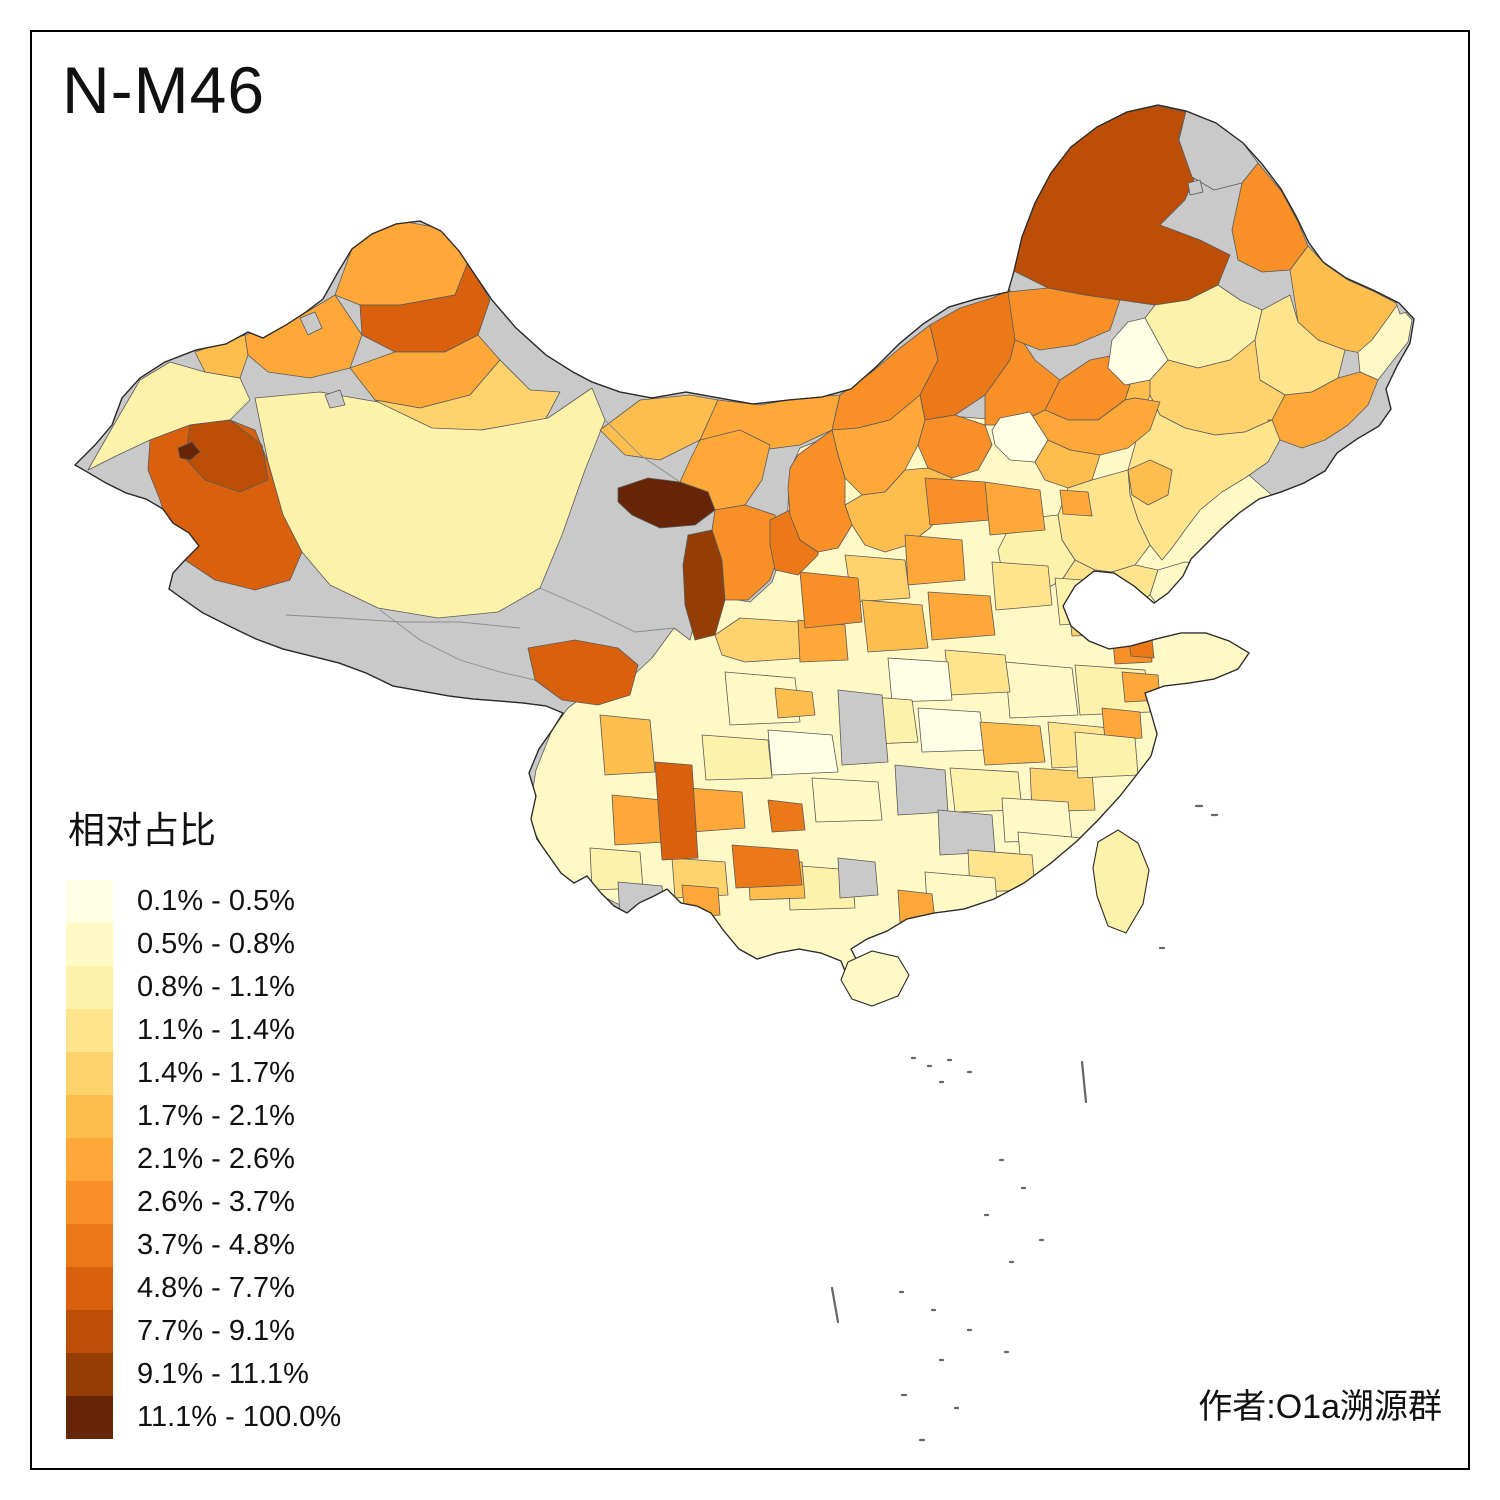  Describe the element at coordinates (483, 550) in the screenshot. I see `province-borders` at that location.